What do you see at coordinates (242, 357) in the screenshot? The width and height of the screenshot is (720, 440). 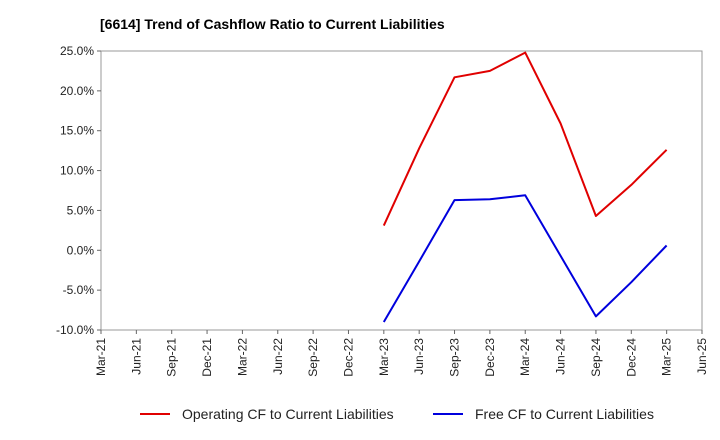 I see `x-tick-label: Mar-22` at bounding box center [242, 357].